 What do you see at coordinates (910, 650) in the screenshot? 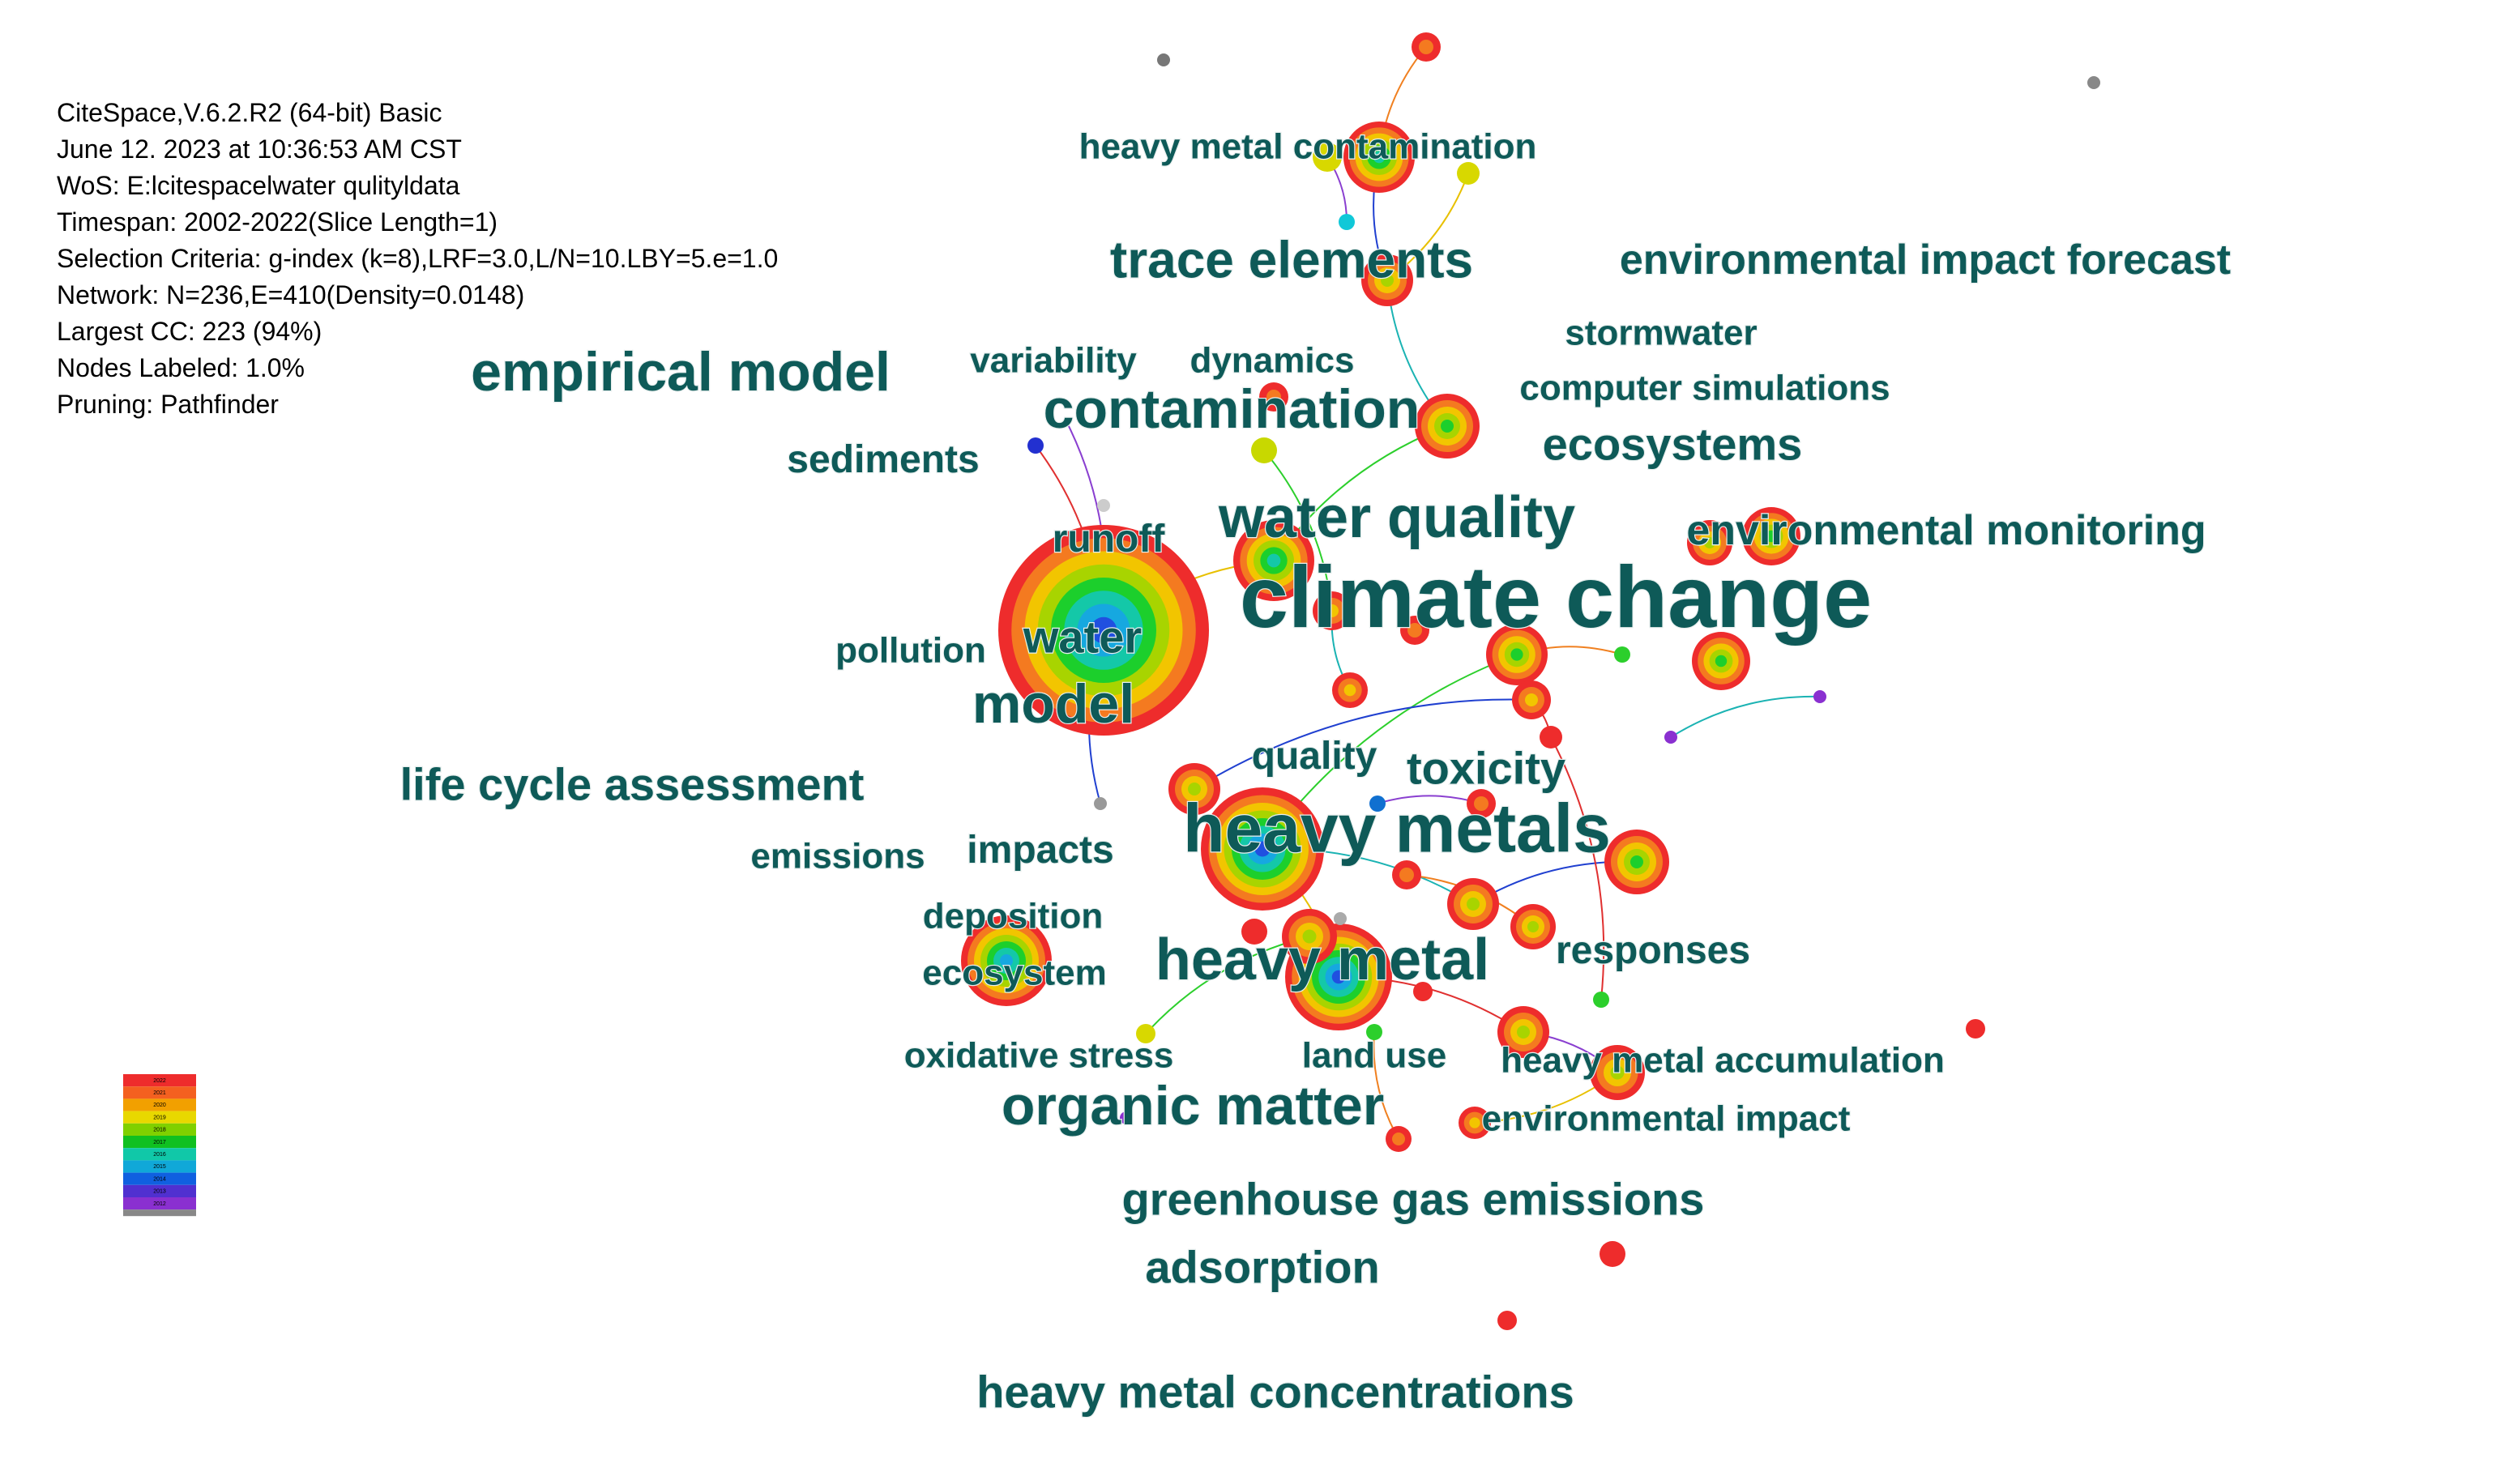
I see `node-label: pollution` at bounding box center [910, 650].